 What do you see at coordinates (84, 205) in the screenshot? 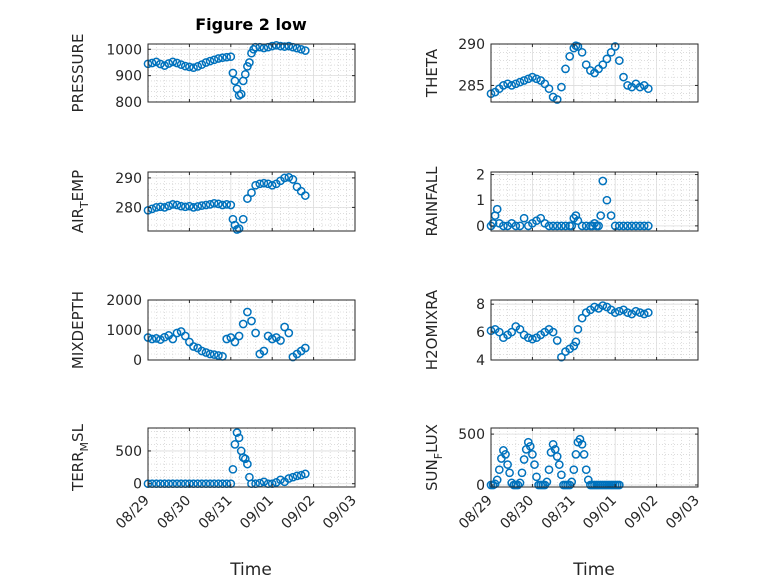
I see `y-axis-label-subscript: T` at bounding box center [84, 205].